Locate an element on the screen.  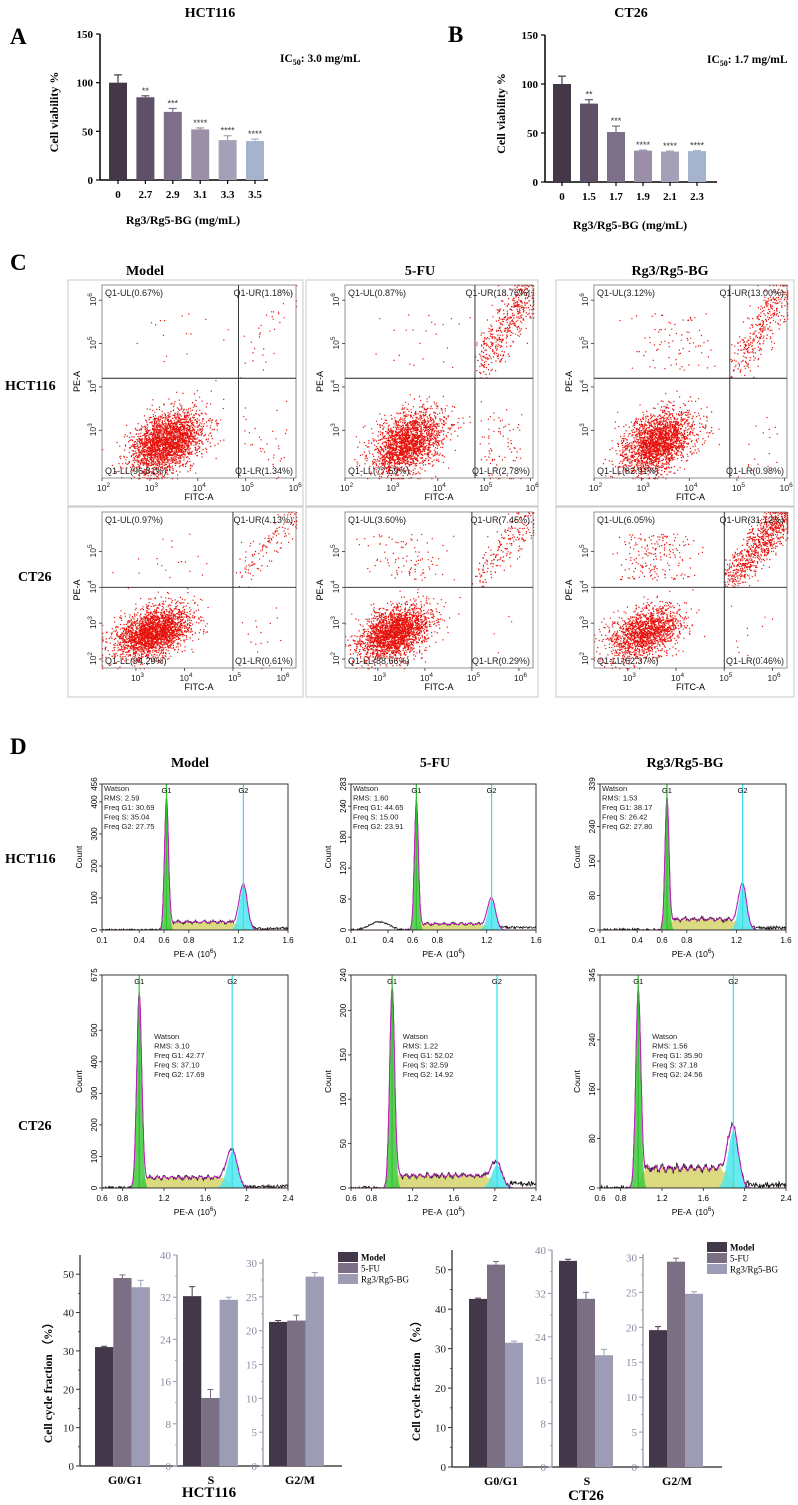
y-tick-label: 150 is located at coordinates (530, 36).